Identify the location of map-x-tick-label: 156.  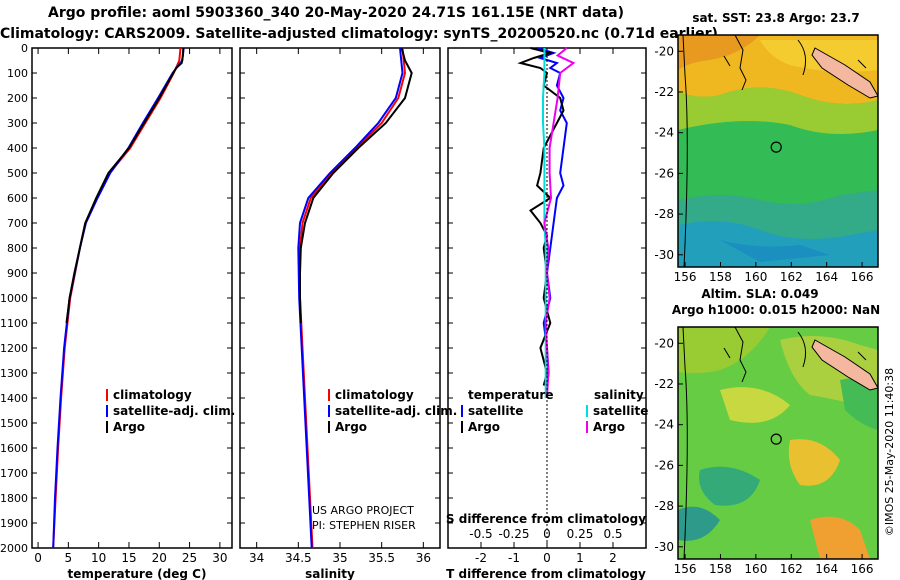
(685, 569).